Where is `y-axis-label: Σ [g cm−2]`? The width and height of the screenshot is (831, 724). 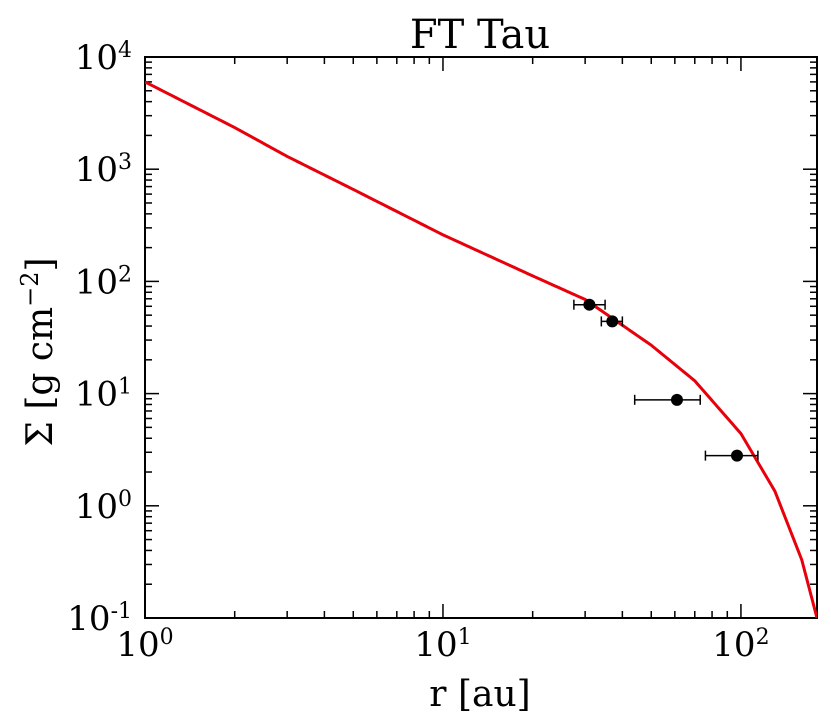
y-axis-label: Σ [g cm−2] is located at coordinates (38, 351).